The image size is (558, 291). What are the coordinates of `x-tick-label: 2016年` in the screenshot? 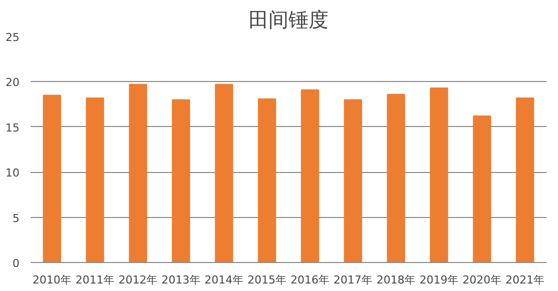 It's located at (310, 280).